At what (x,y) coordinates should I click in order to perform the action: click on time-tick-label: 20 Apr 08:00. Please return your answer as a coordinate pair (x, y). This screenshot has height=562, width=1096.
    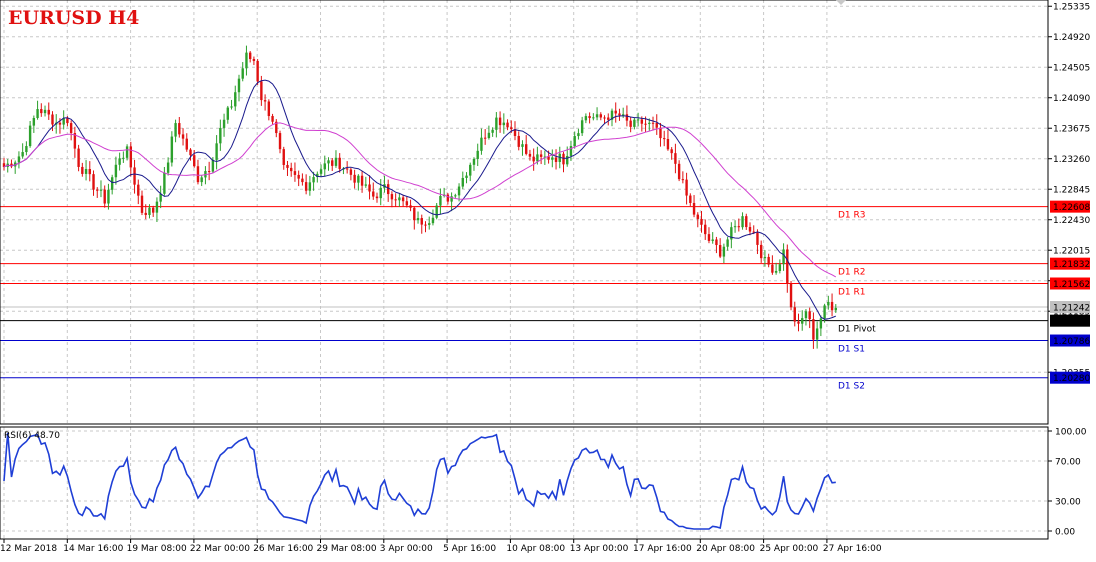
    Looking at the image, I should click on (725, 549).